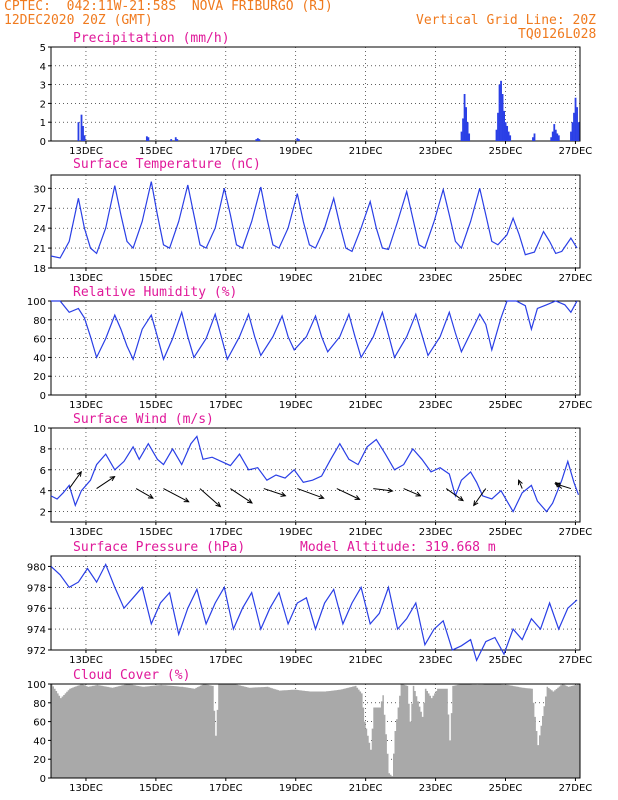 Image resolution: width=618 pixels, height=800 pixels. What do you see at coordinates (39, 358) in the screenshot?
I see `panel3-ytick-label: 40` at bounding box center [39, 358].